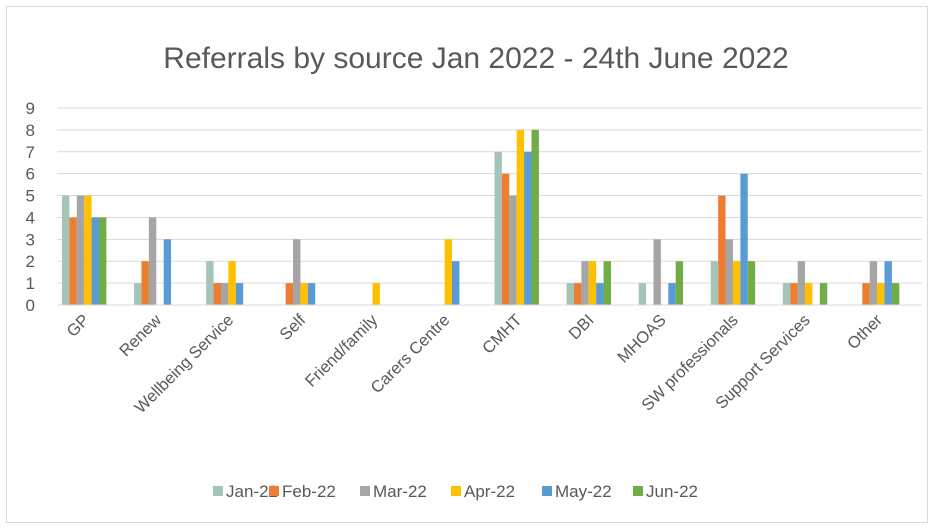 The width and height of the screenshot is (936, 531). I want to click on y-tick-label: 3, so click(30, 239).